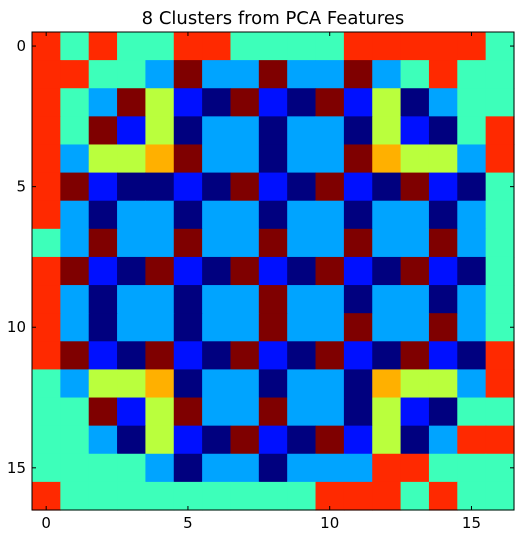  I want to click on chart-title: 8 Clusters from PCA Features, so click(273, 18).